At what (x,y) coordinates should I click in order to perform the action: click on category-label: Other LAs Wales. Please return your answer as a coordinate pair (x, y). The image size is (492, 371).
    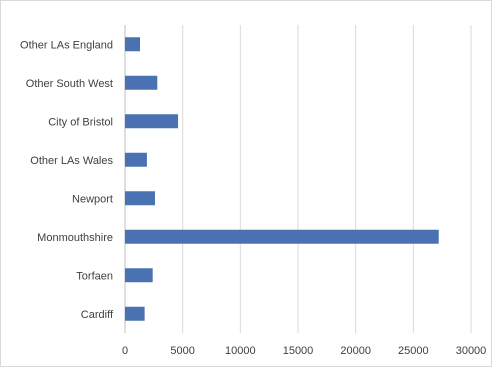
    Looking at the image, I should click on (71, 161).